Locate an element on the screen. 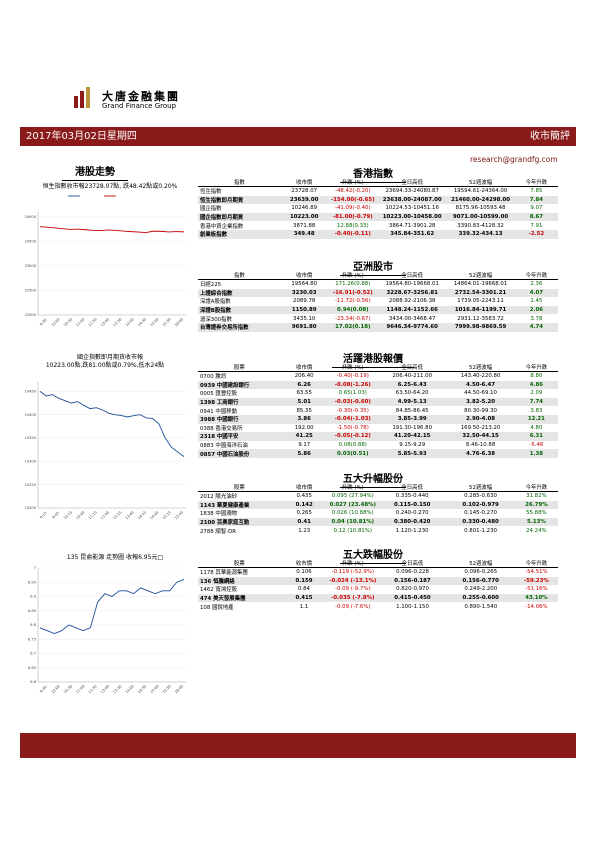 Image resolution: width=595 pixels, height=842 pixels. table-cell: -0.035 (-7.8%) is located at coordinates (353, 598).